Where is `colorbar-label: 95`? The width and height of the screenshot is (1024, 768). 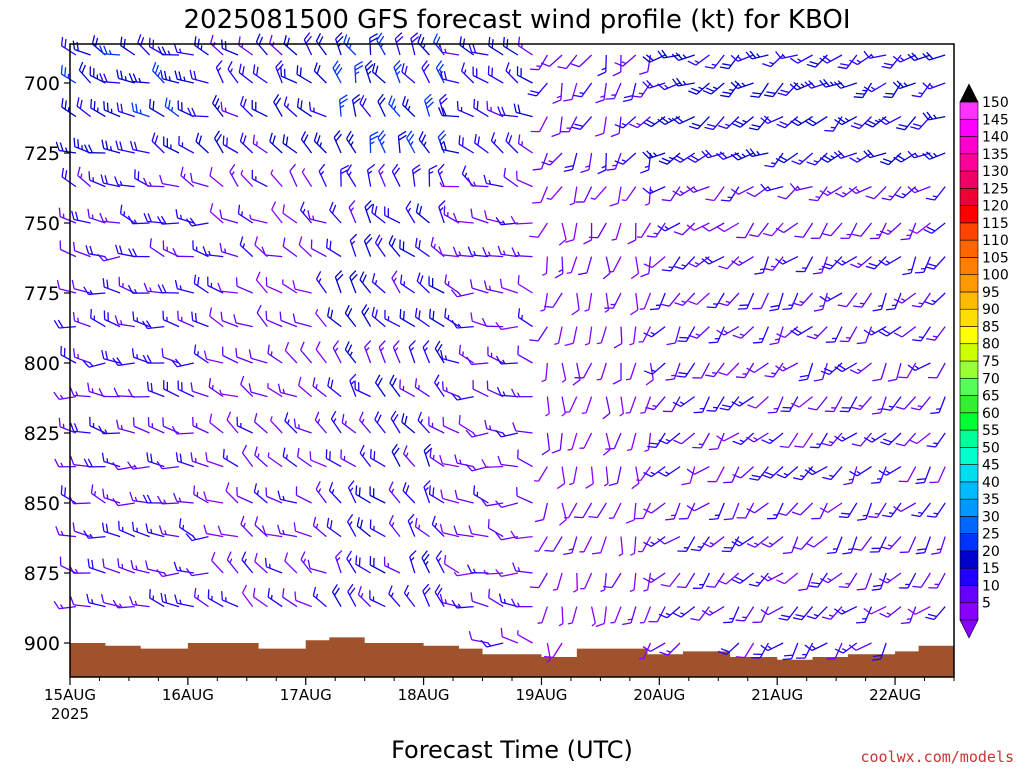
colorbar-label: 95 is located at coordinates (991, 293).